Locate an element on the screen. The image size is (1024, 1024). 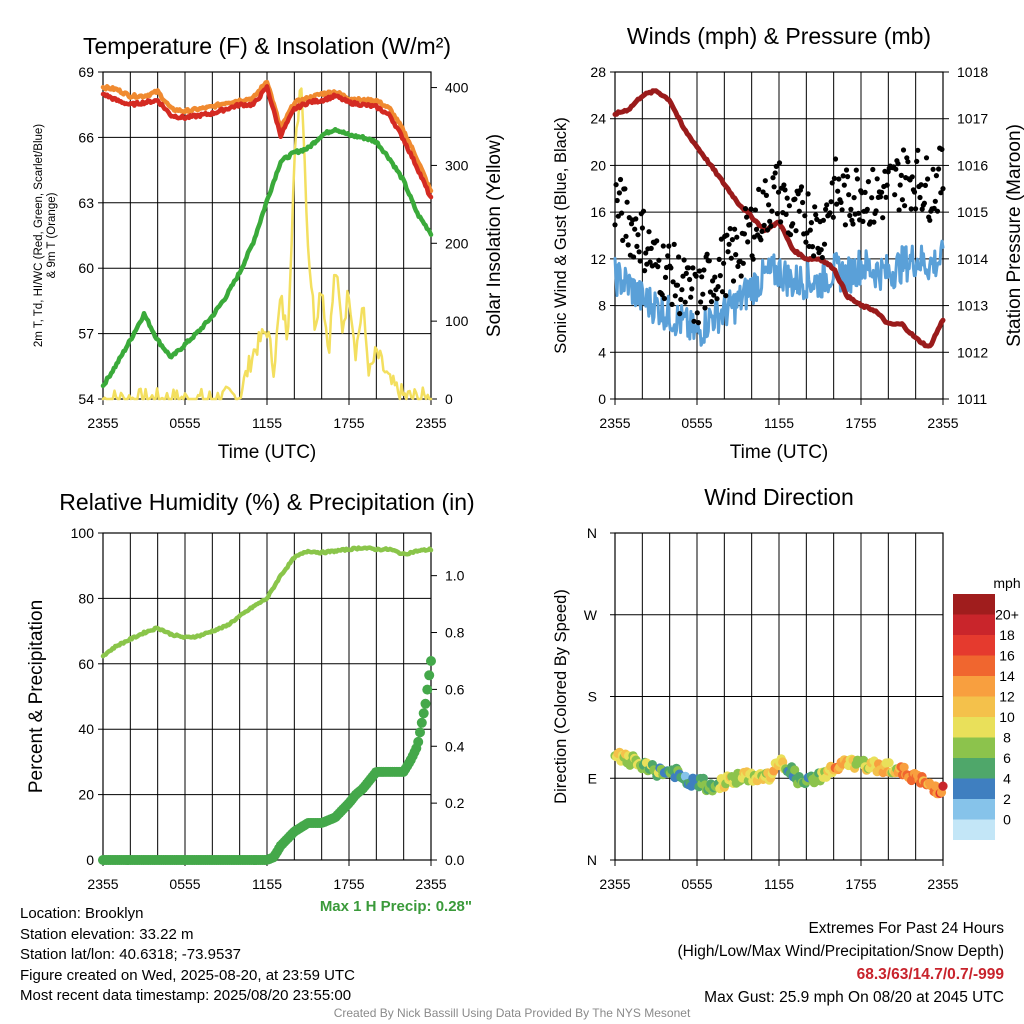
y-tick-label: 60 is located at coordinates (86, 268).